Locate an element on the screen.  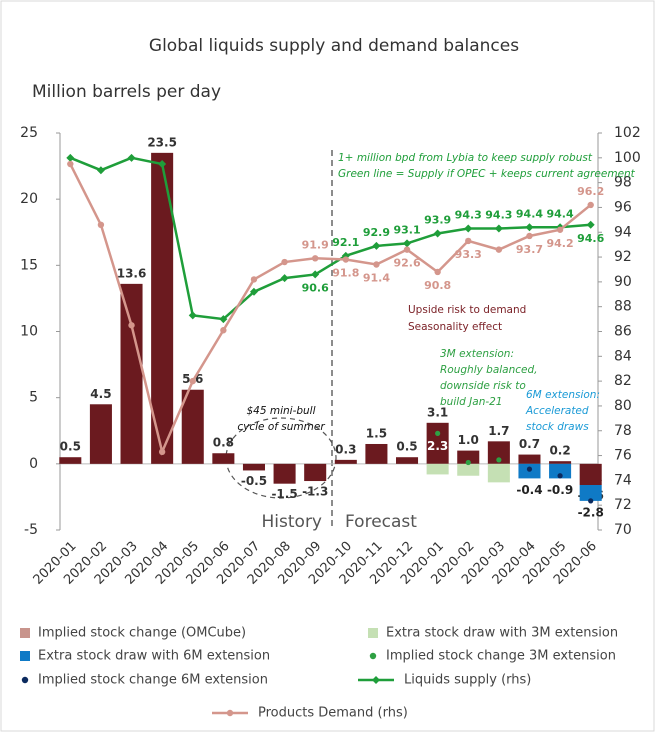
line-value-label: 92.9 is located at coordinates (376, 232).